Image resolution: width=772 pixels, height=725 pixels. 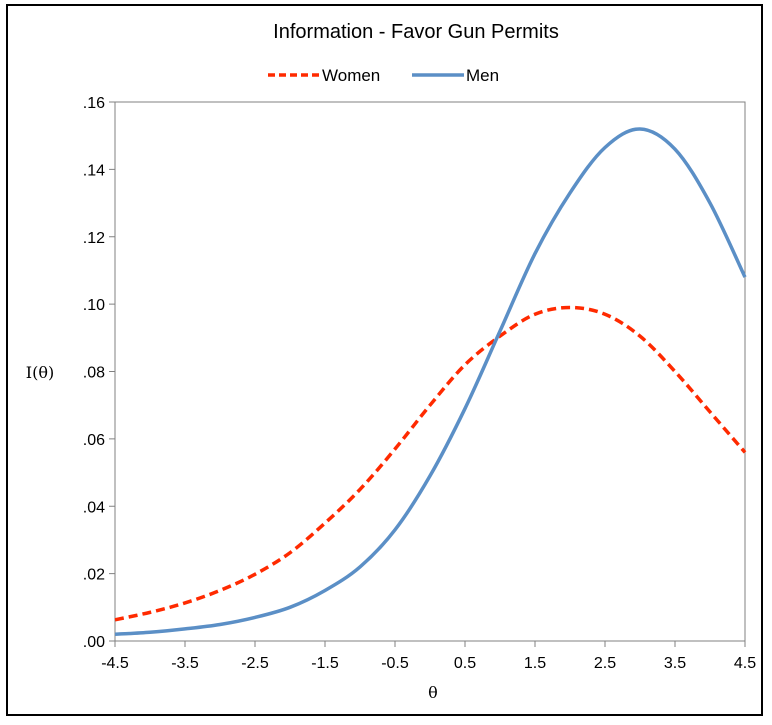 I want to click on x-tick-label: -3.5, so click(x=185, y=663).